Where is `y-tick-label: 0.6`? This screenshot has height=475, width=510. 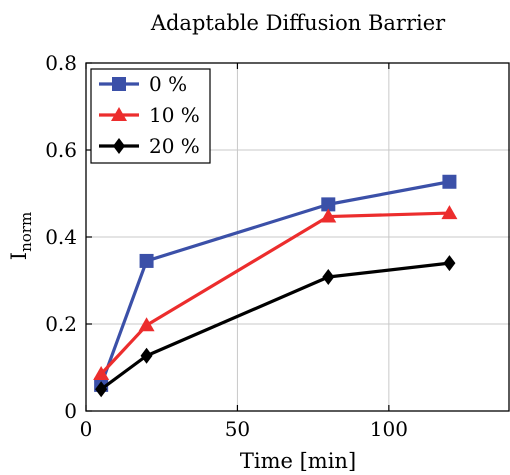
y-tick-label: 0.6 is located at coordinates (61, 150).